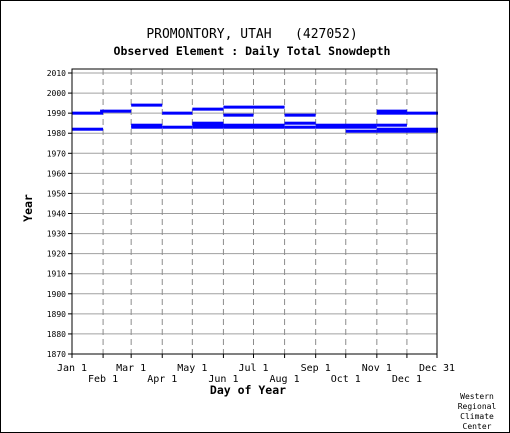 This screenshot has height=433, width=510. I want to click on y-tick-label: 1910, so click(56, 274).